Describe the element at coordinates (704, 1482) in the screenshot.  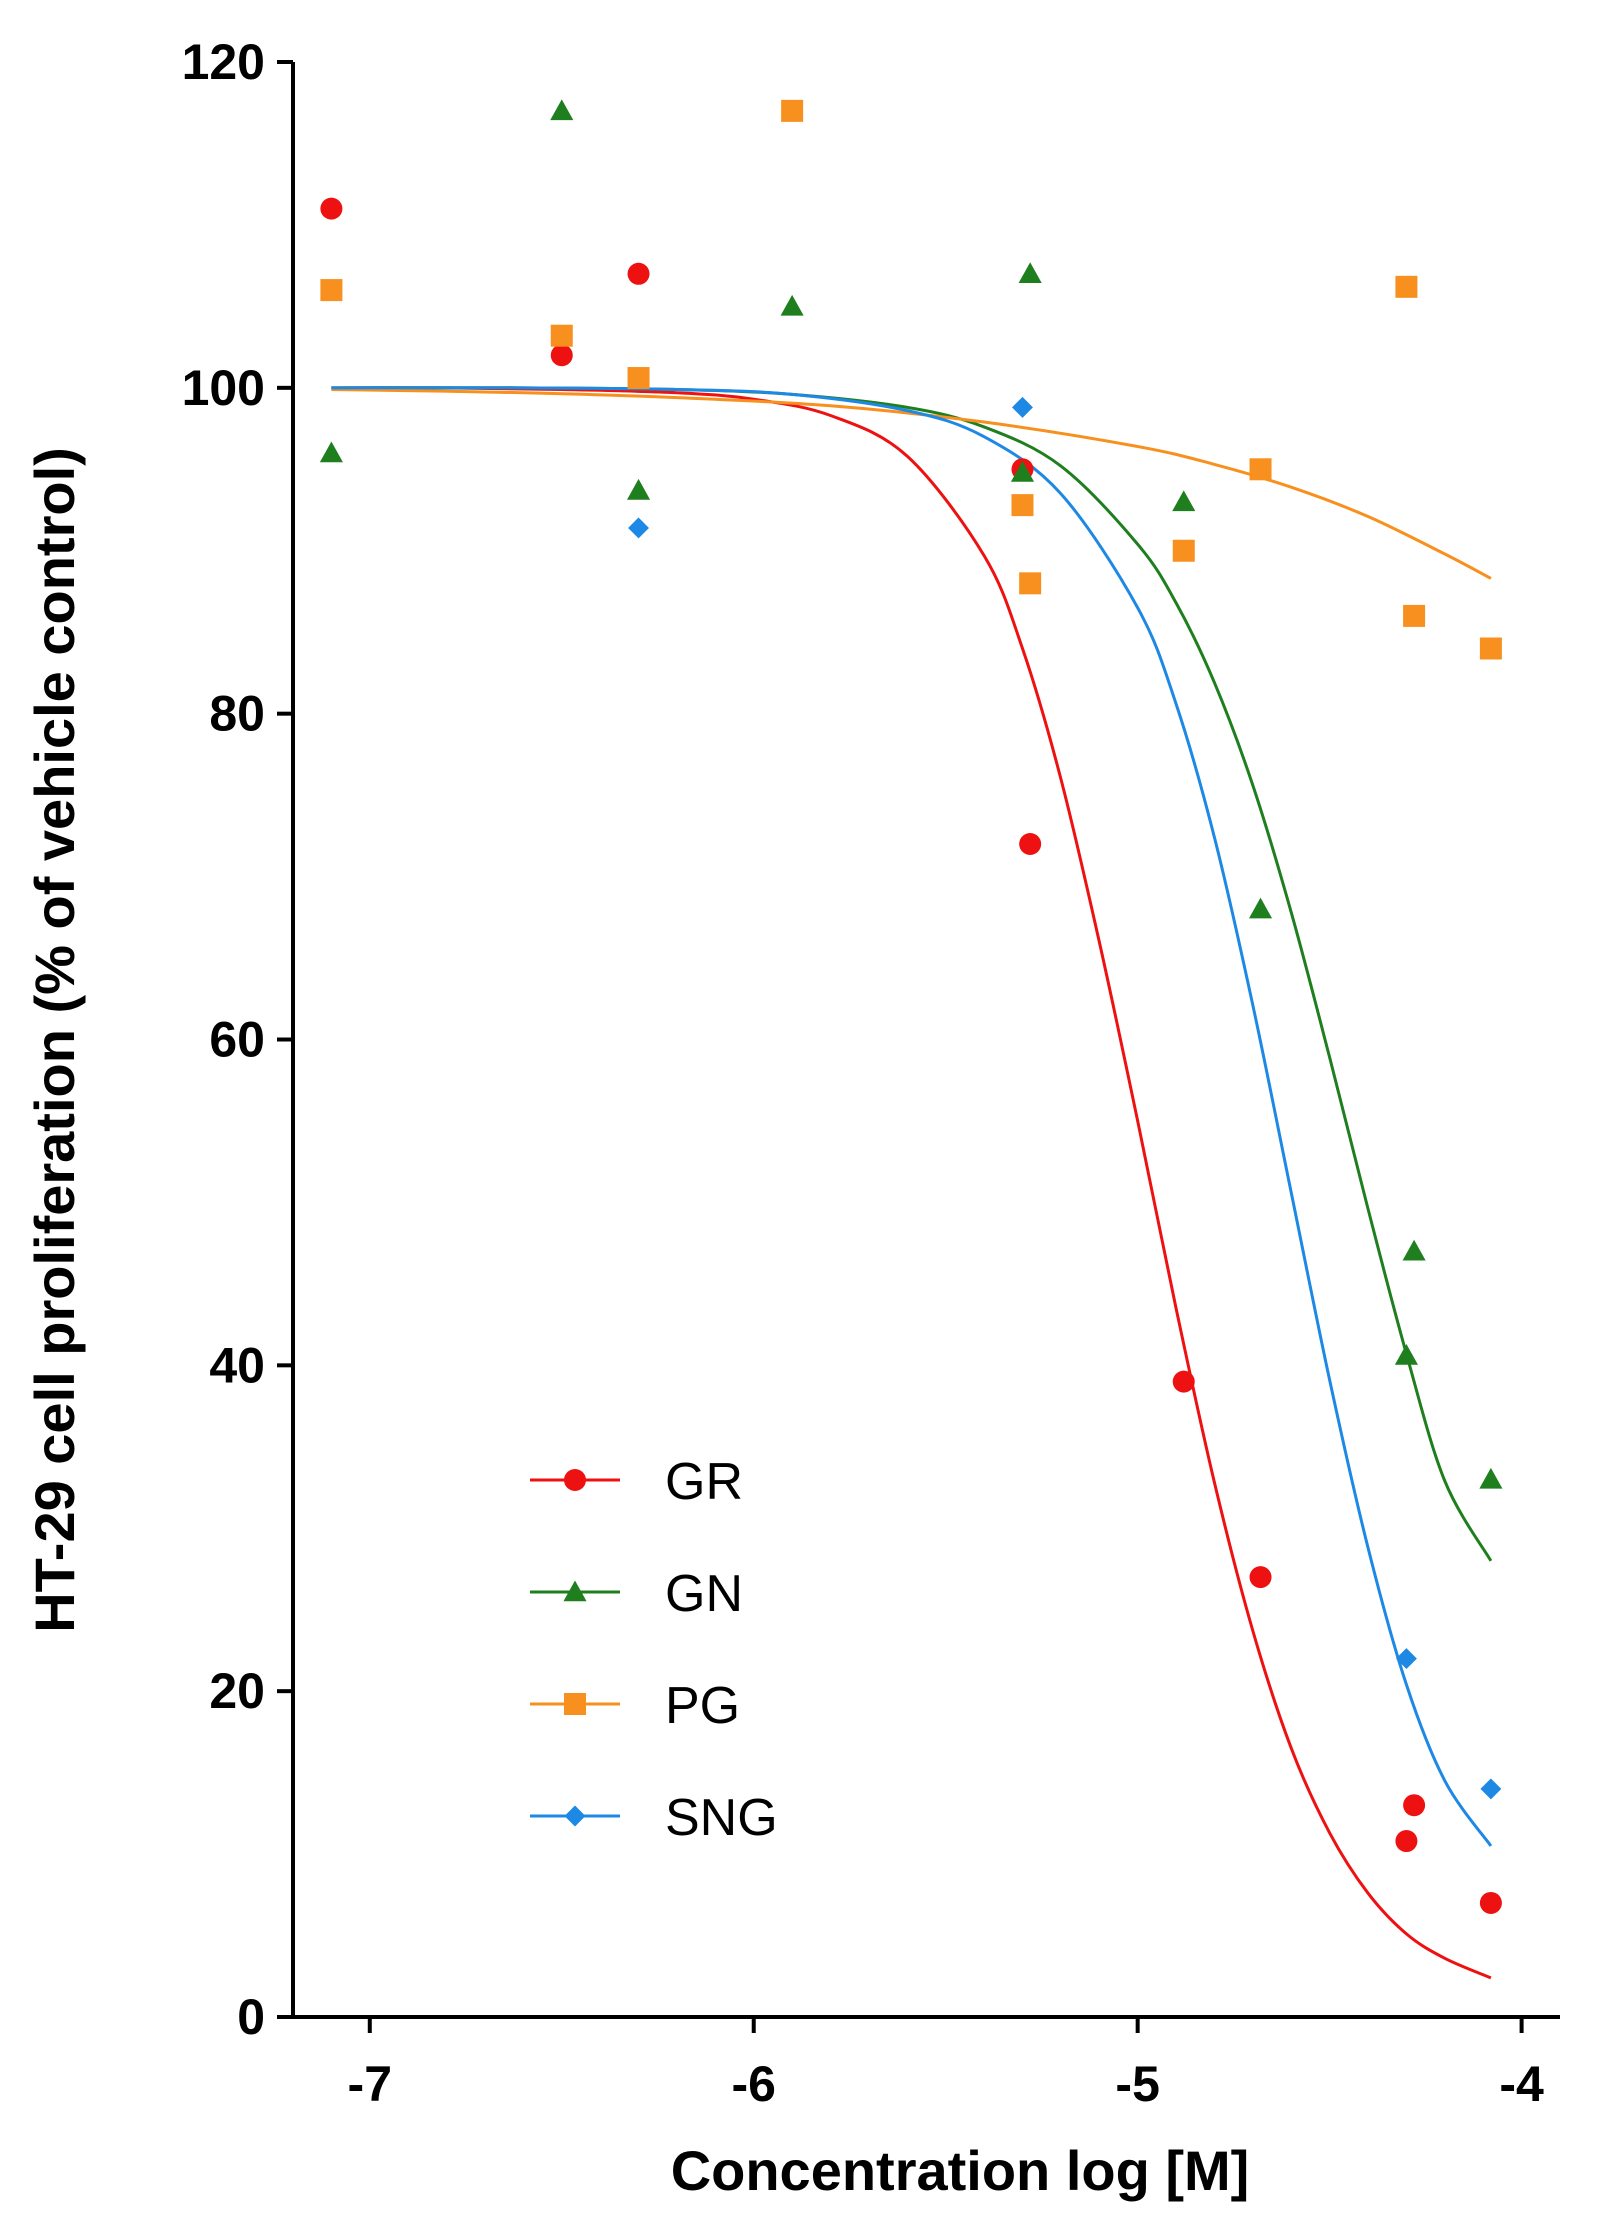
I see `legend-label-gr: GR` at that location.